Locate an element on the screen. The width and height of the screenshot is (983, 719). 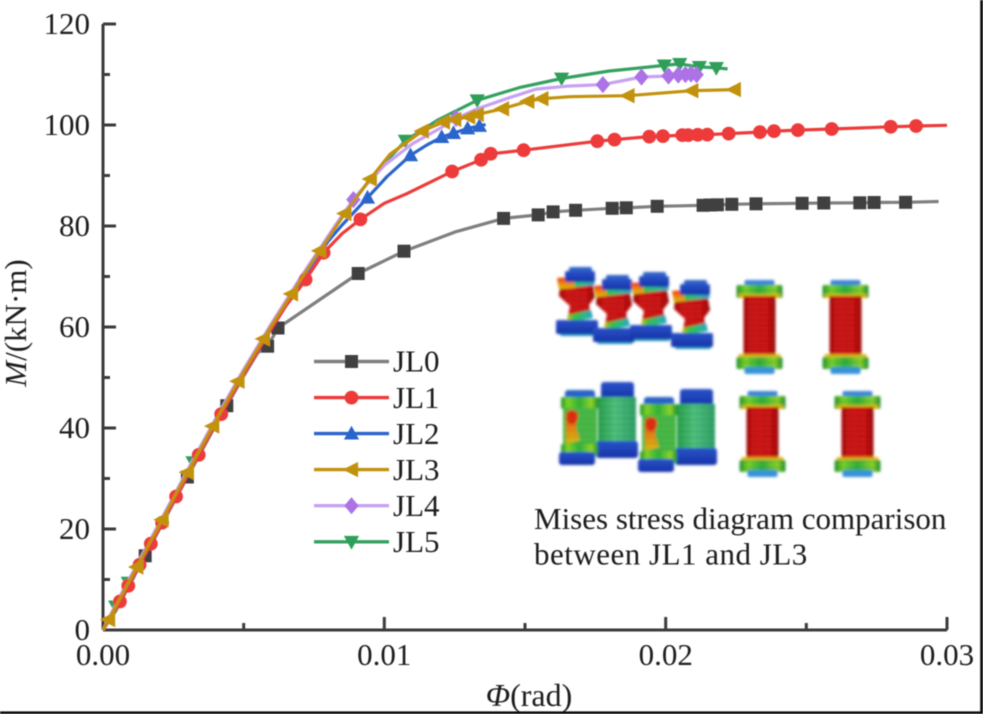
svg-text: 0.01 is located at coordinates (384, 654).